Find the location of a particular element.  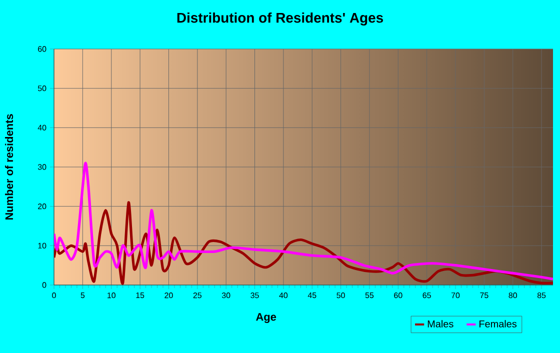

legend-label: Females is located at coordinates (498, 324).